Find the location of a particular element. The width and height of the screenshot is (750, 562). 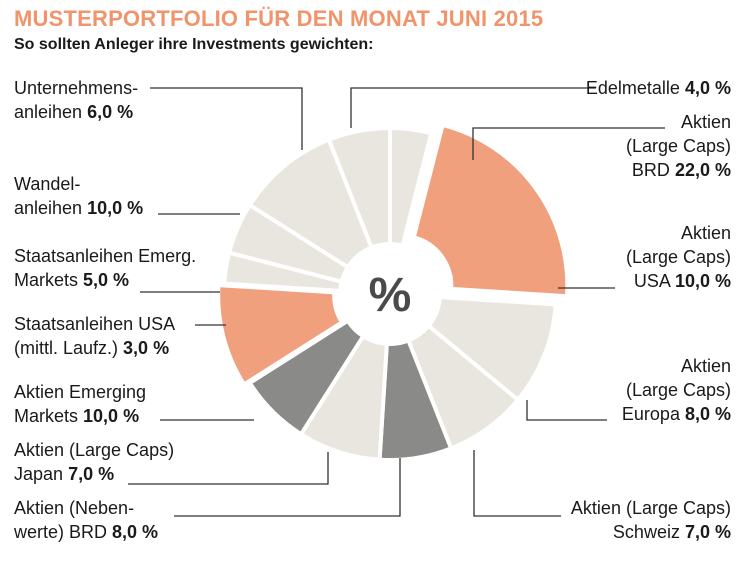

slice-label: Aktien (Large Caps) Europa 8,0 % is located at coordinates (676, 390).